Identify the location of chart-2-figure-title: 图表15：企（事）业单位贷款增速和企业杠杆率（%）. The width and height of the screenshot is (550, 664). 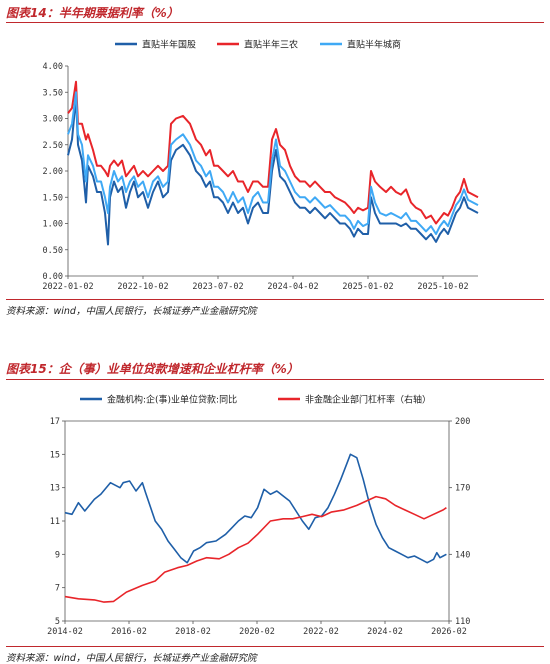
(152, 369).